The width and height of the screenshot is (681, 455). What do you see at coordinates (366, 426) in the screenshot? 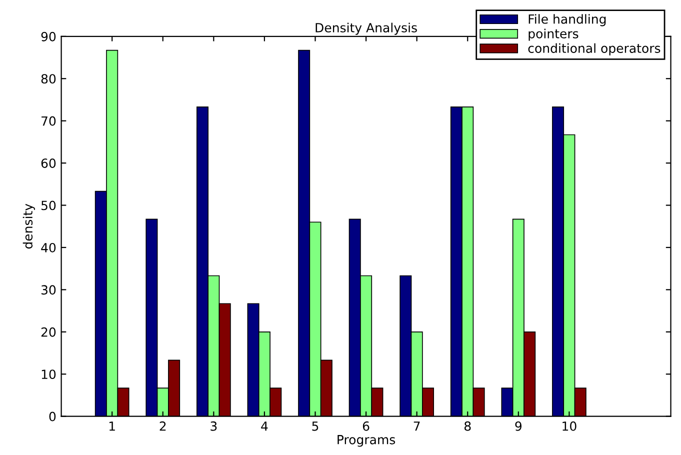
I see `x-tick-label: 6` at bounding box center [366, 426].